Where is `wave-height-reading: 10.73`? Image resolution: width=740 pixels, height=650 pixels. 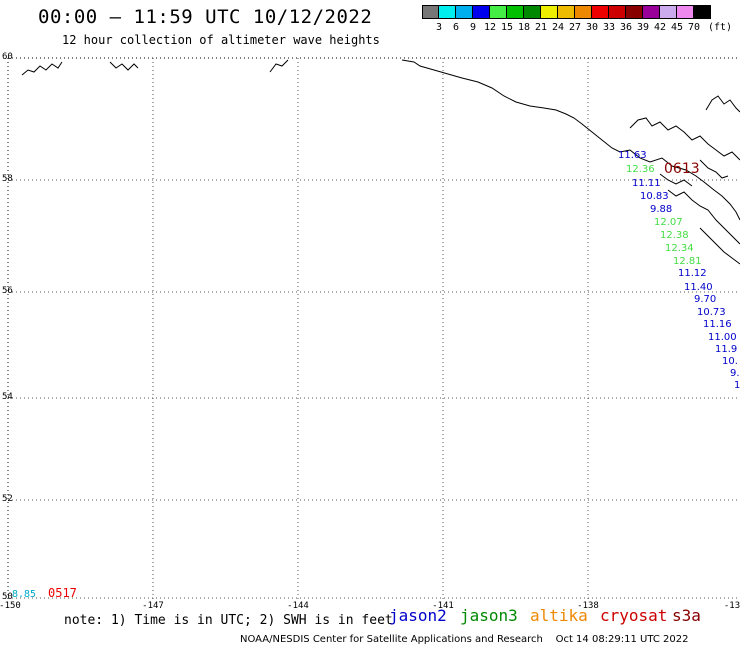 wave-height-reading: 10.73 is located at coordinates (711, 312).